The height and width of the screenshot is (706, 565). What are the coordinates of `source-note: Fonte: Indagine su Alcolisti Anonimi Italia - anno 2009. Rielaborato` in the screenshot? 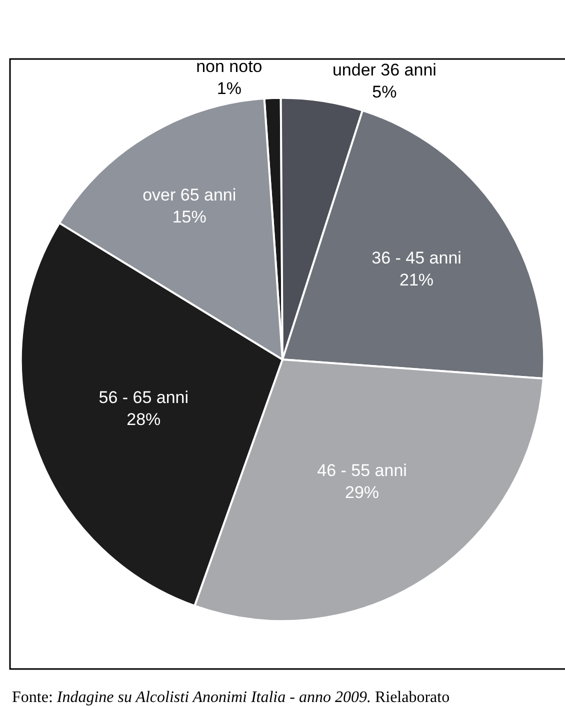 It's located at (231, 697).